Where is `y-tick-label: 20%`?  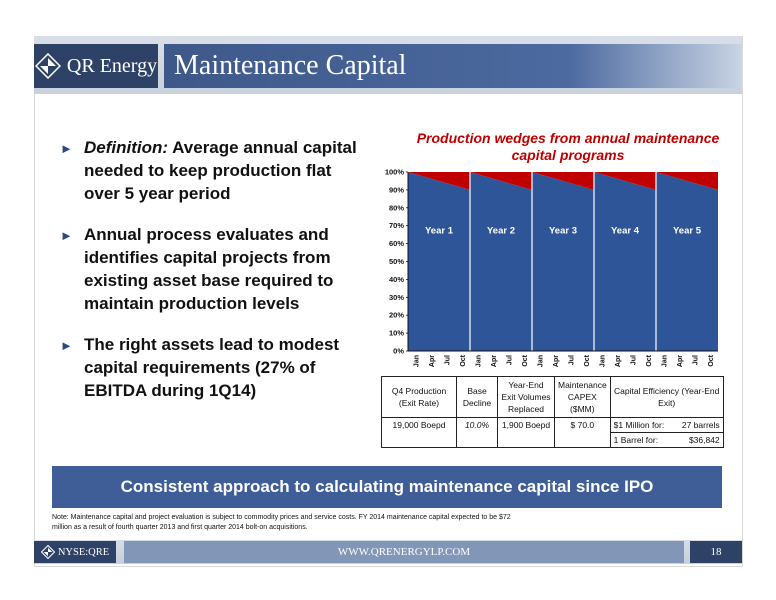 y-tick-label: 20% is located at coordinates (396, 315).